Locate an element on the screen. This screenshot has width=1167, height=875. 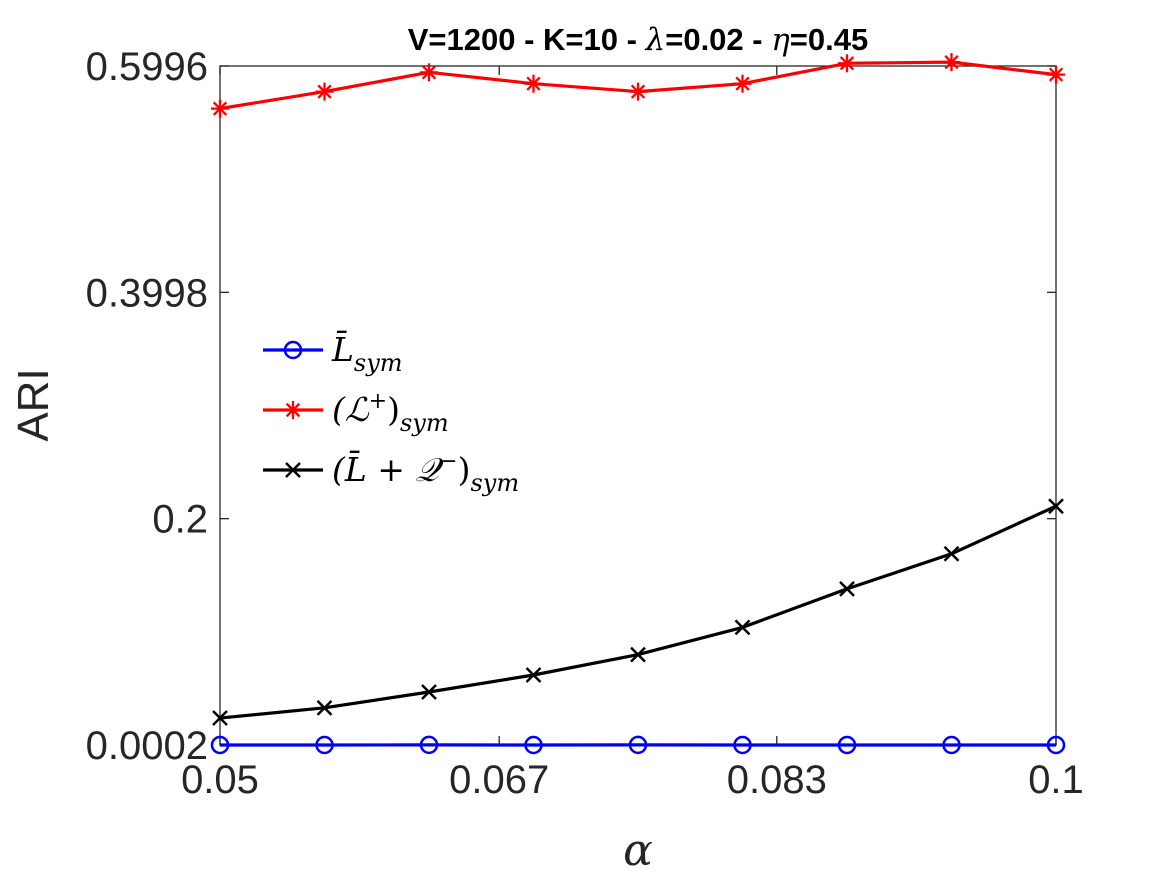
legend-entry: L̄sym is located at coordinates (333, 353).